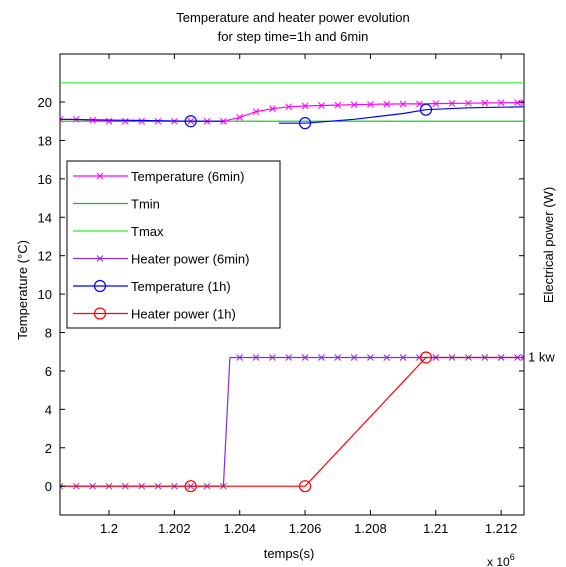 The image size is (566, 567). Describe the element at coordinates (305, 528) in the screenshot. I see `x-tick-label: 1.206` at that location.